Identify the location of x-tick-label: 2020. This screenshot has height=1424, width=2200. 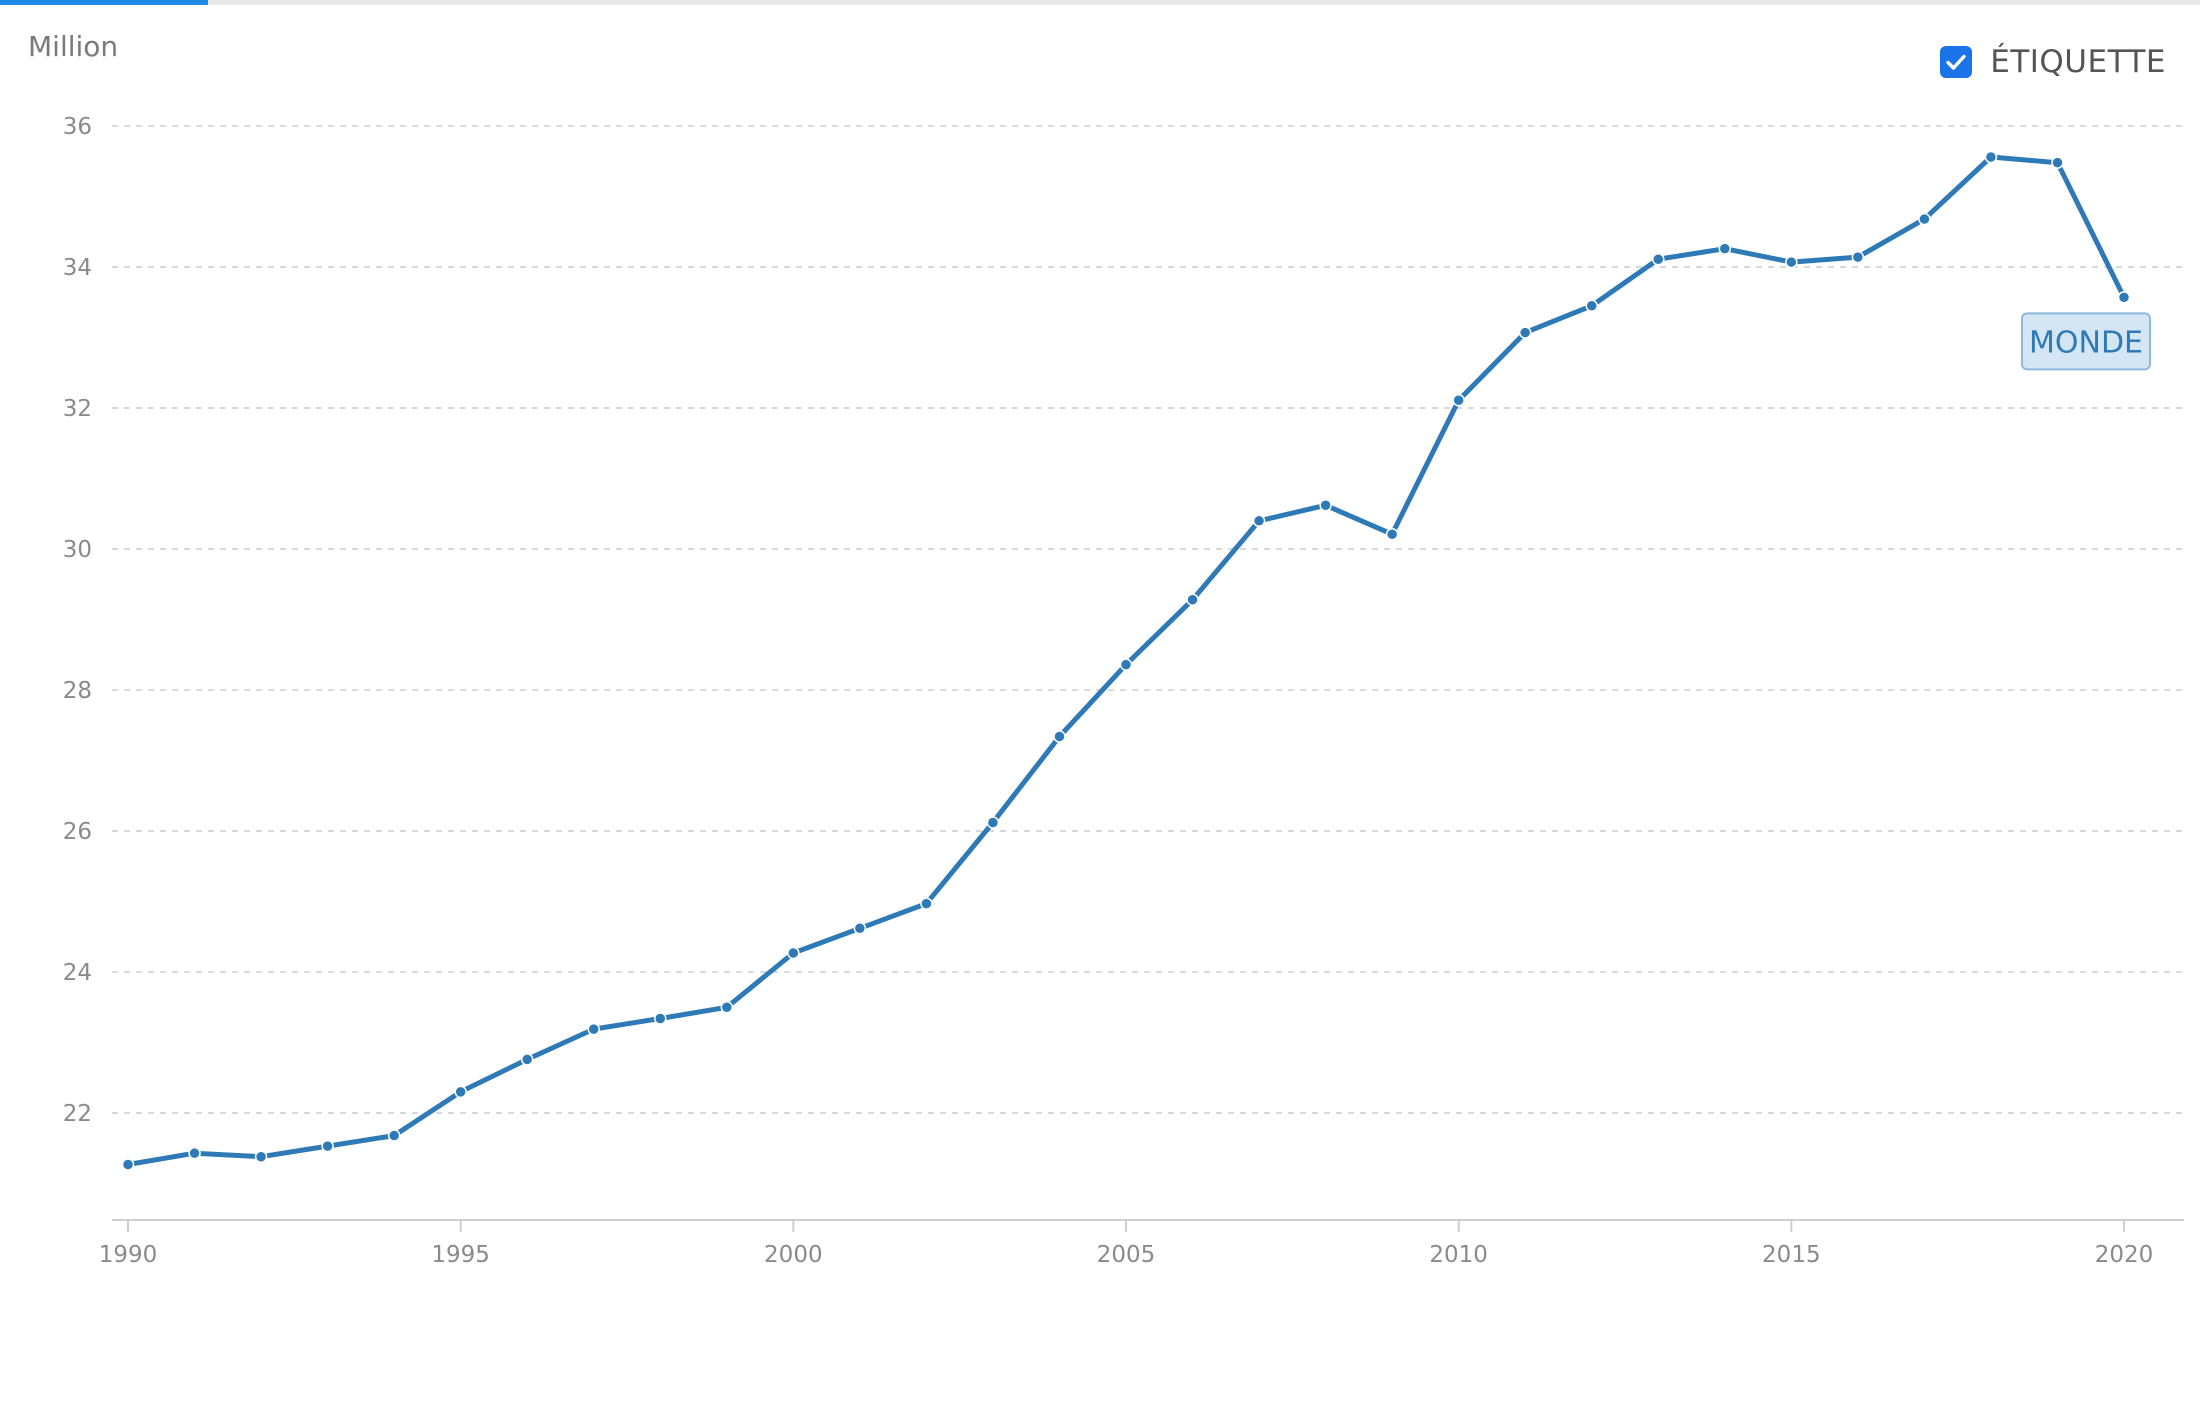
(2124, 1255).